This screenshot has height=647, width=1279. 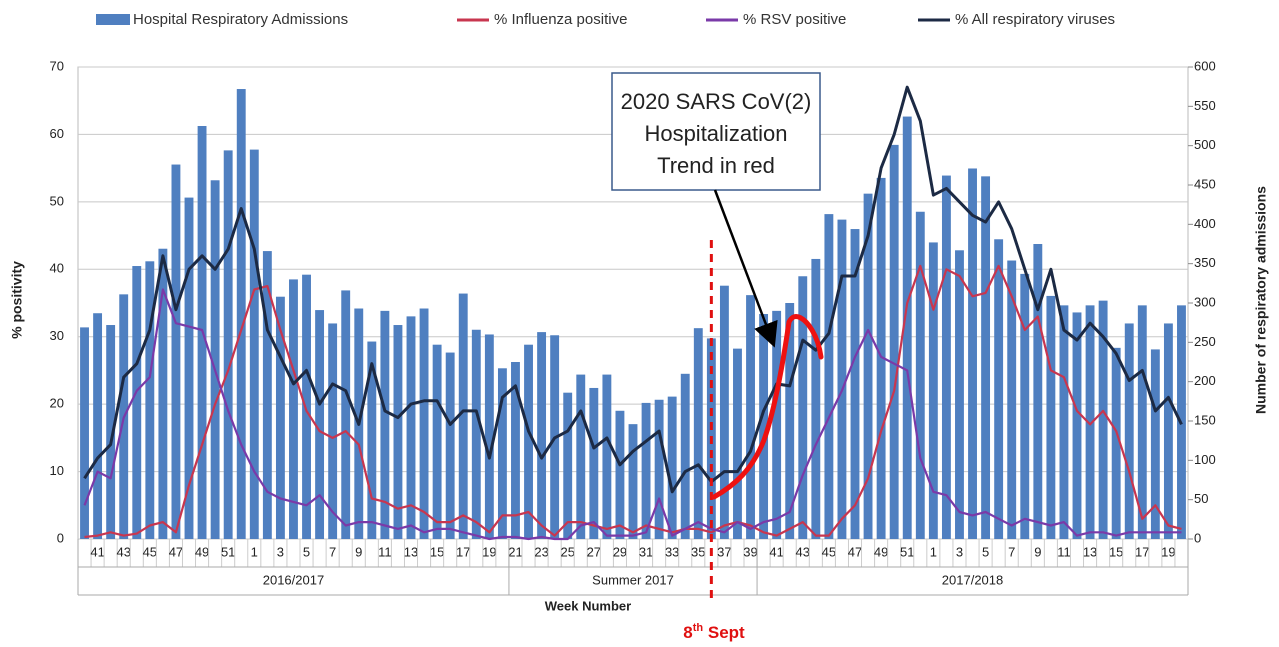 I want to click on x-tick-label: 51, so click(x=228, y=551).